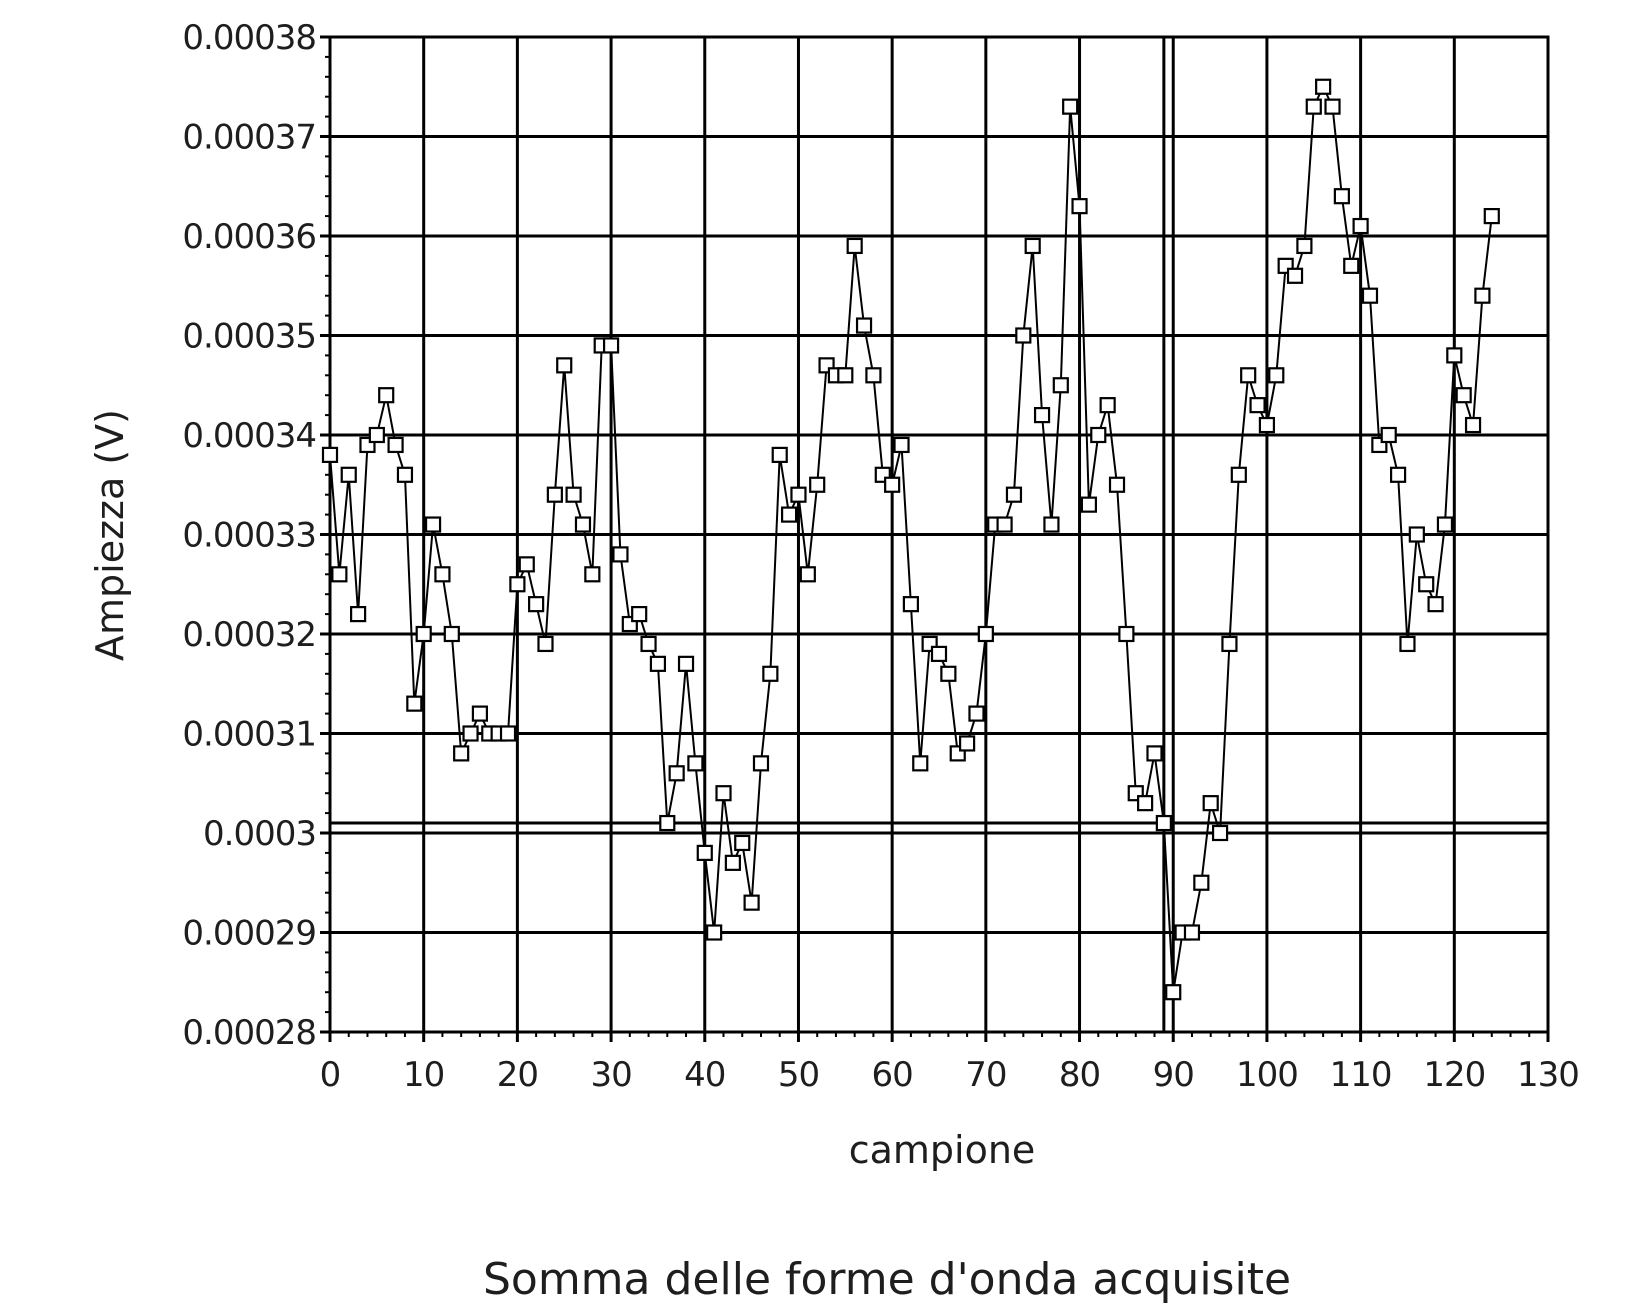  What do you see at coordinates (249, 934) in the screenshot?
I see `y-tick-label: 0.00029` at bounding box center [249, 934].